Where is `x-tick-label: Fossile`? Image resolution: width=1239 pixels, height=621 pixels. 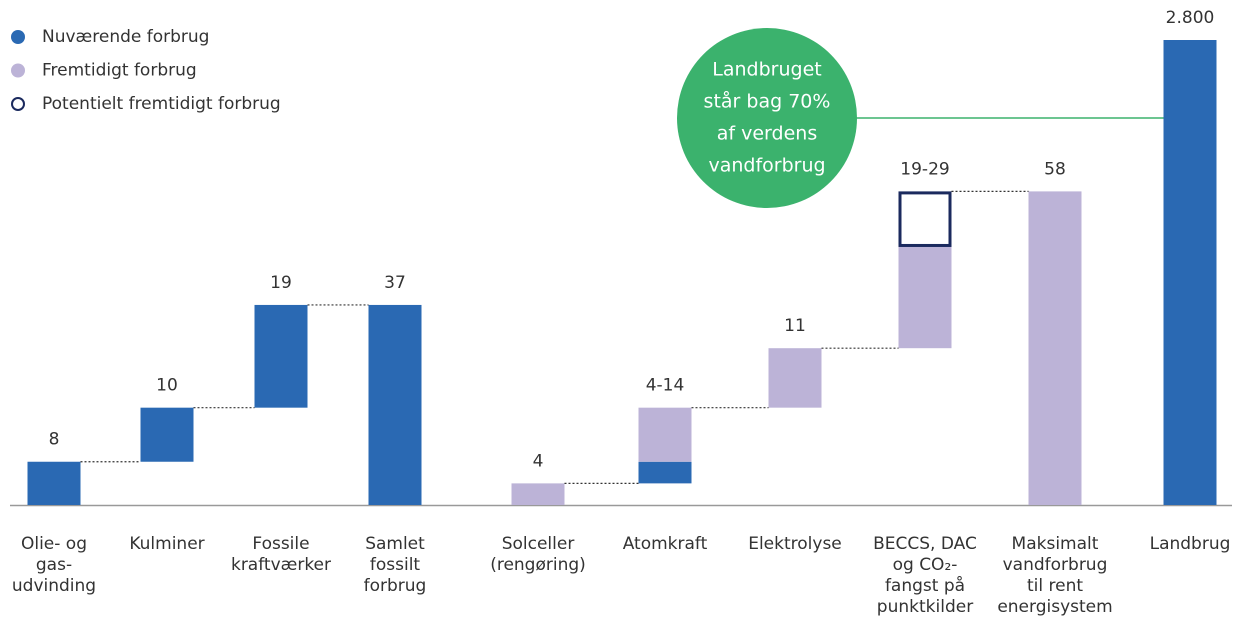 x-tick-label: Fossile is located at coordinates (280, 544).